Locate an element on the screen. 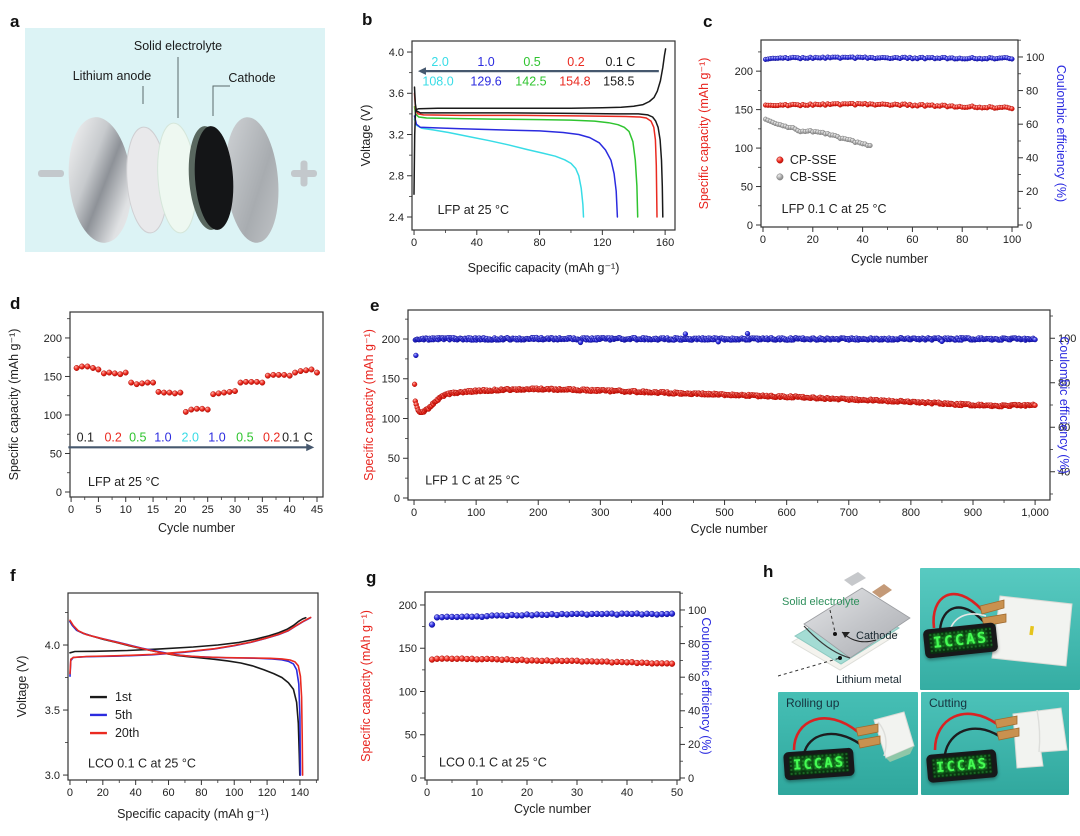 This screenshot has width=1080, height=836. panel-letter-h: h is located at coordinates (768, 571).